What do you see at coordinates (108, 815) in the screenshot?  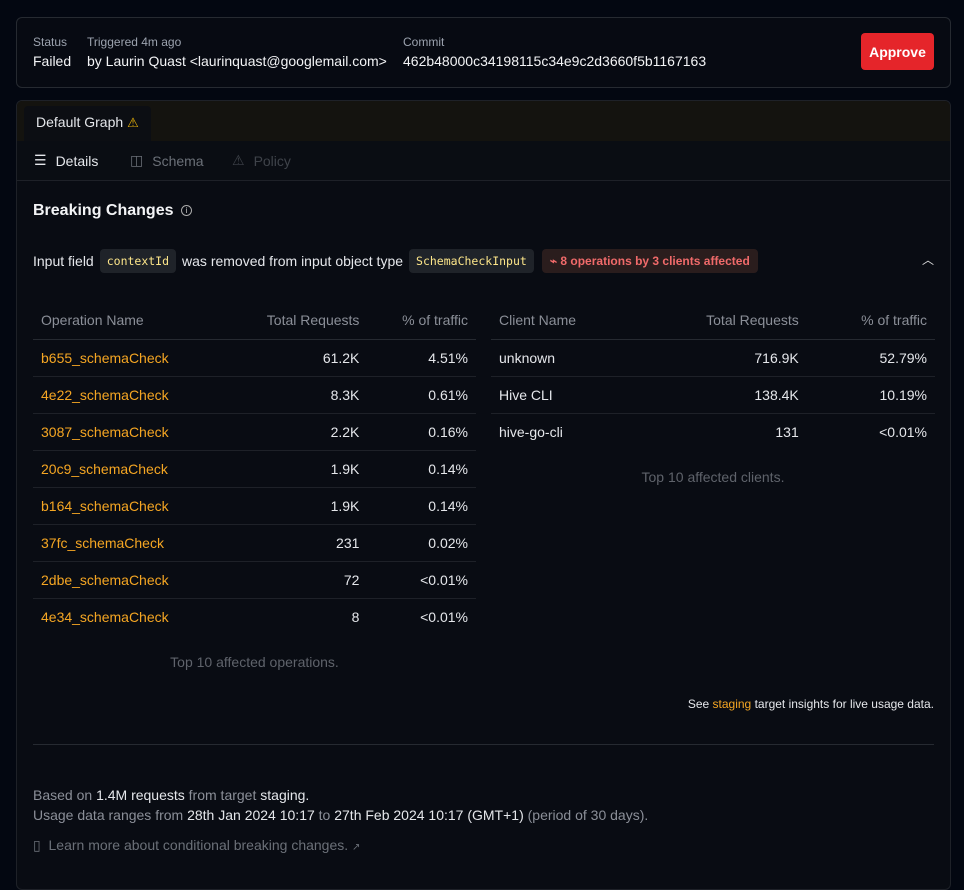 I see `t: Usage data ranges from` at bounding box center [108, 815].